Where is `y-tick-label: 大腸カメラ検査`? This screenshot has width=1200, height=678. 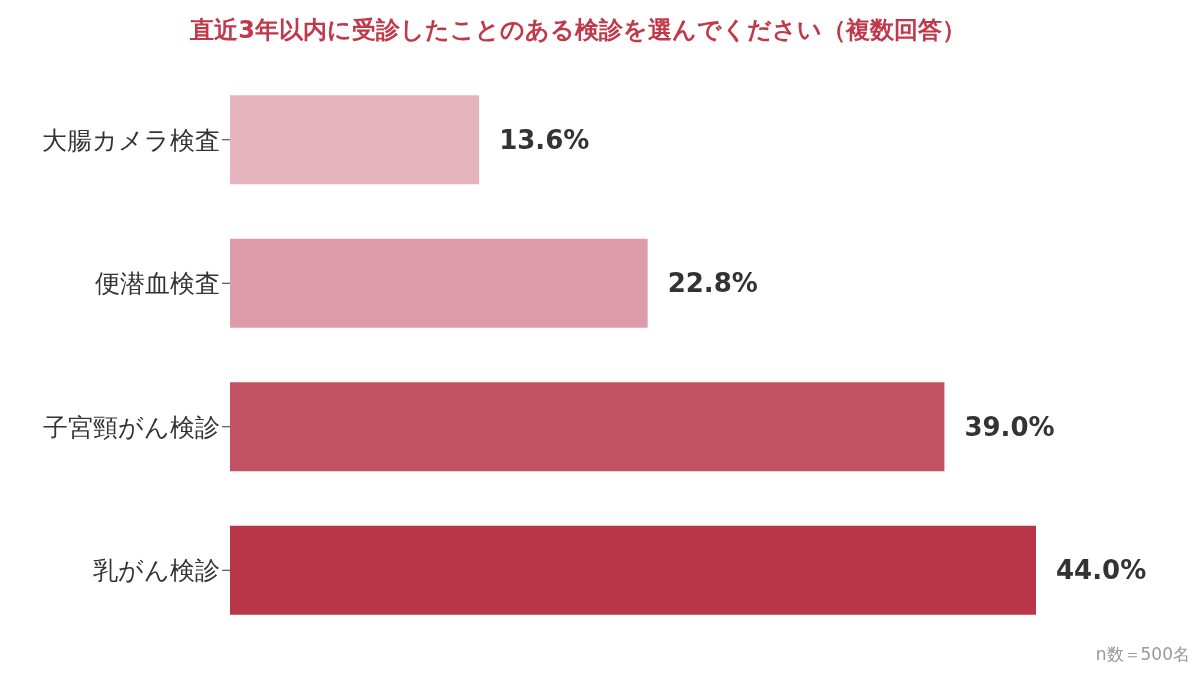 y-tick-label: 大腸カメラ検査 is located at coordinates (131, 140).